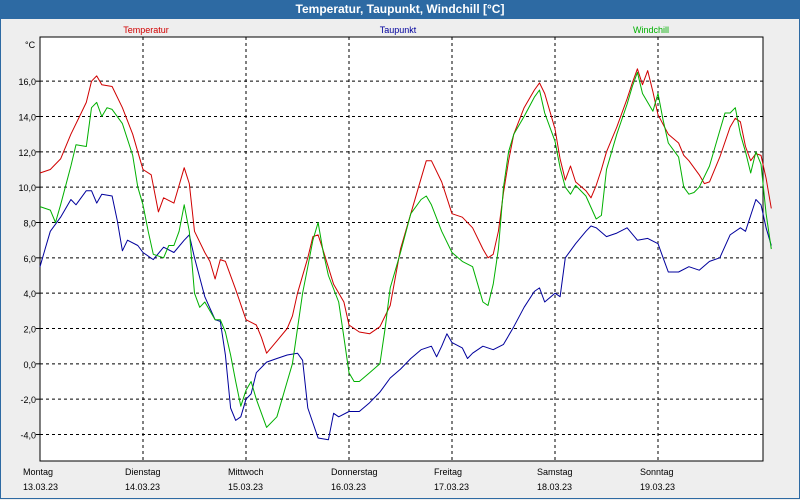 This screenshot has width=800, height=500. What do you see at coordinates (40, 487) in the screenshot?
I see `x-date-label: 13.03.23` at bounding box center [40, 487].